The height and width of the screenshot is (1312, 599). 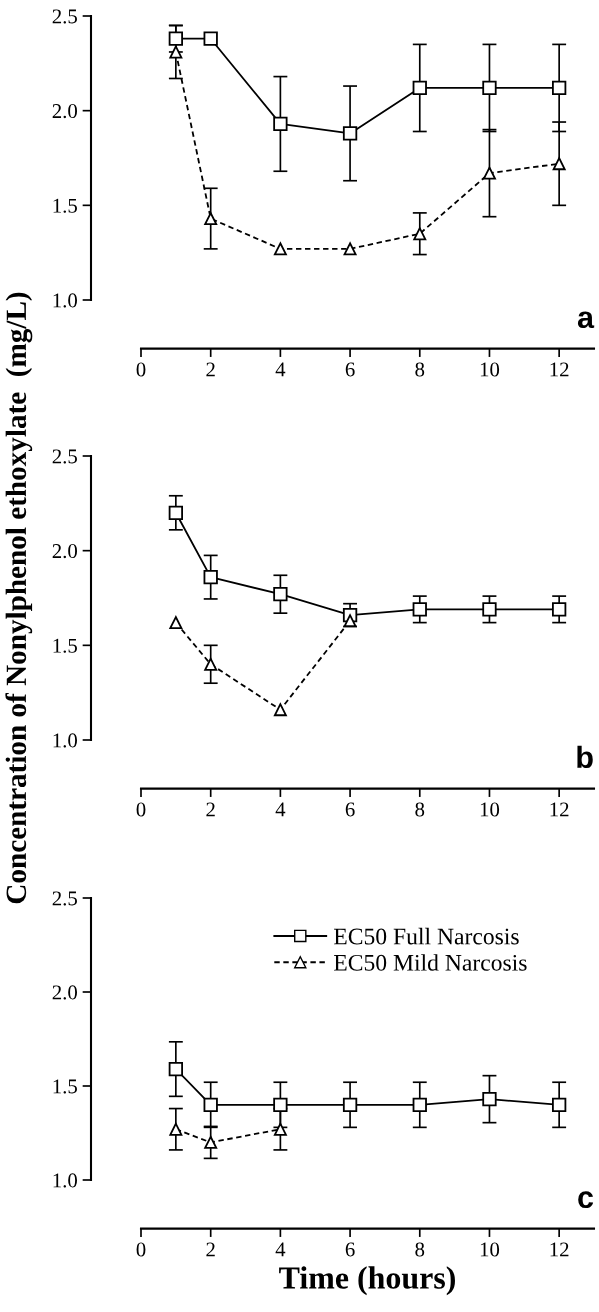 I want to click on text: b, so click(x=585, y=757).